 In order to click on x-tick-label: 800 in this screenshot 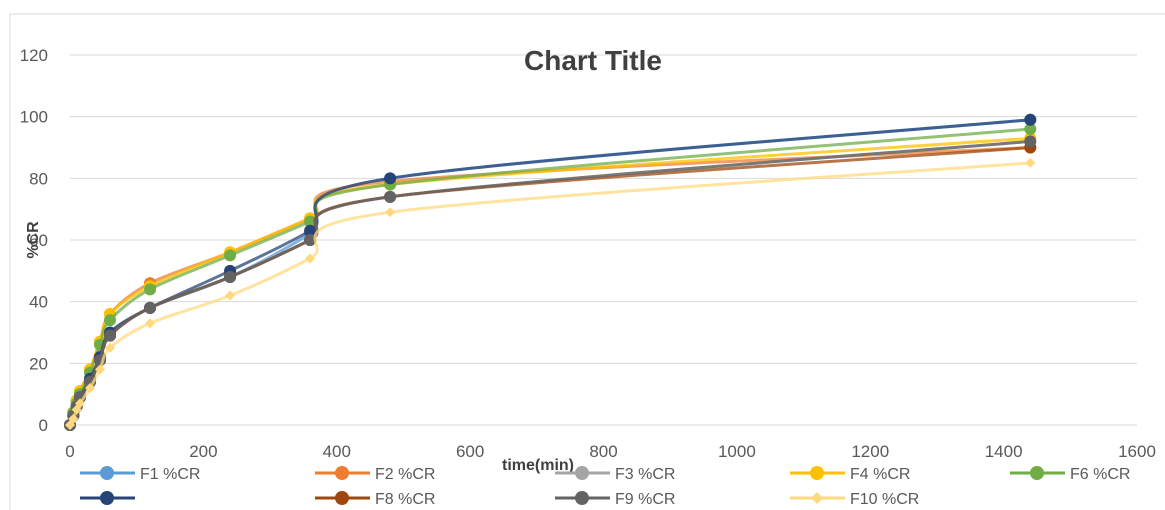, I will do `click(603, 451)`.